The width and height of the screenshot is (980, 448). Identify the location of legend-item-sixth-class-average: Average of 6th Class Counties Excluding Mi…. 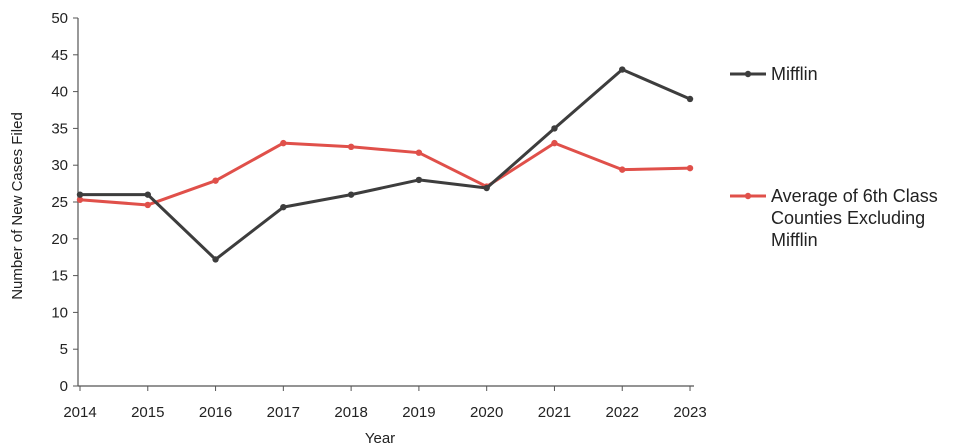
(834, 218).